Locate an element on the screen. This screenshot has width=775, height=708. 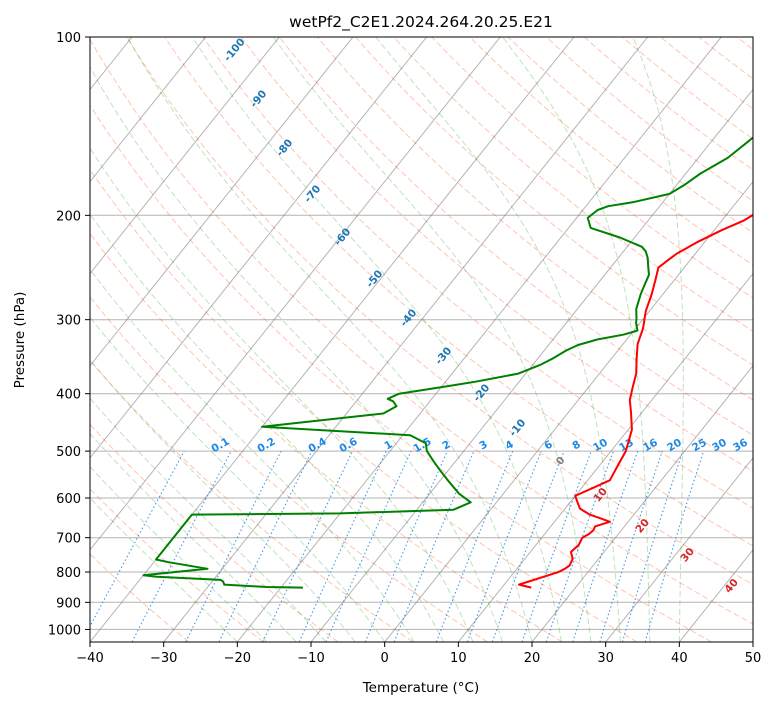
y-tick-label: 700 is located at coordinates (68, 539).